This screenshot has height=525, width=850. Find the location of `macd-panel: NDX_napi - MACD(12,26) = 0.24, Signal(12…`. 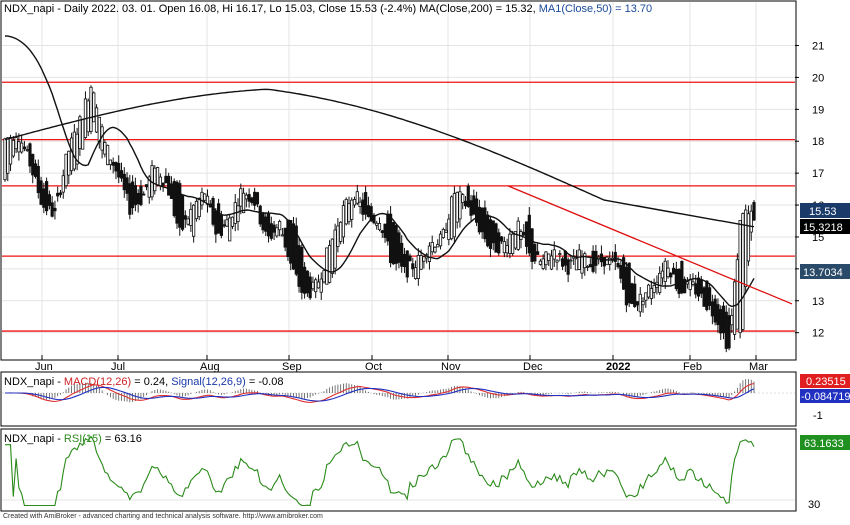

macd-panel: NDX_napi - MACD(12,26) = 0.24, Signal(12… is located at coordinates (425, 399).